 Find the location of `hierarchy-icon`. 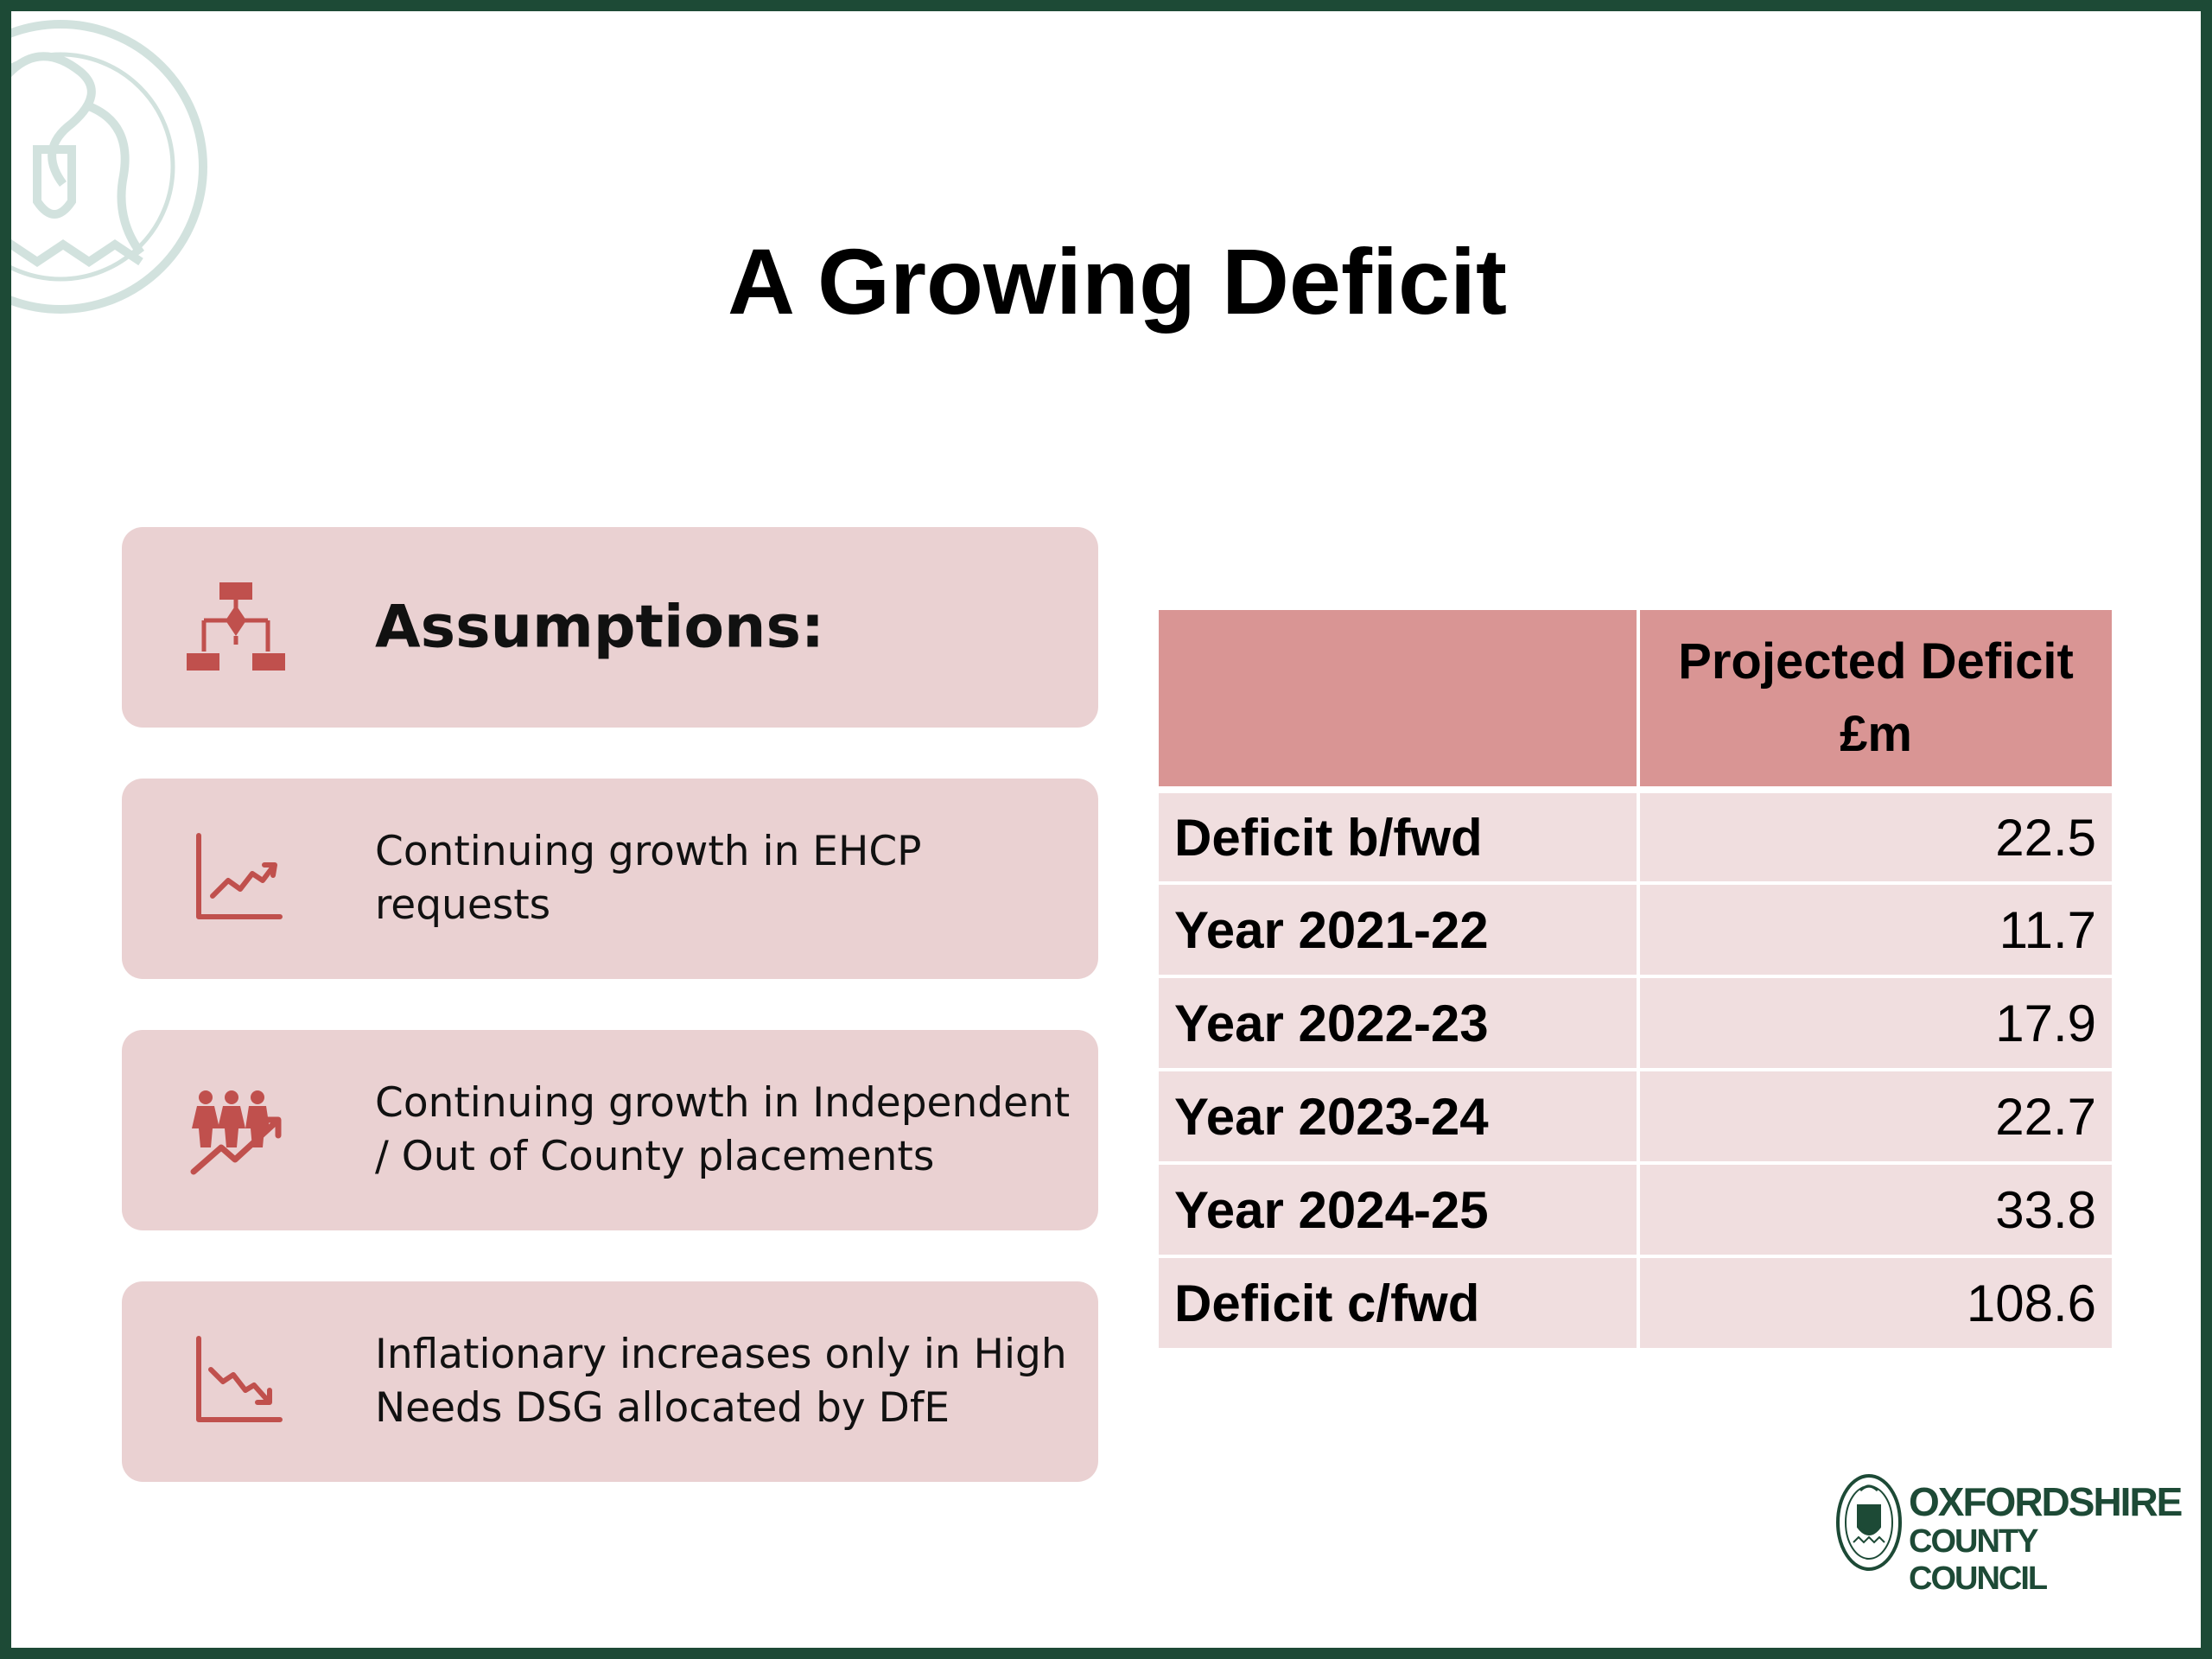

hierarchy-icon is located at coordinates (236, 626).